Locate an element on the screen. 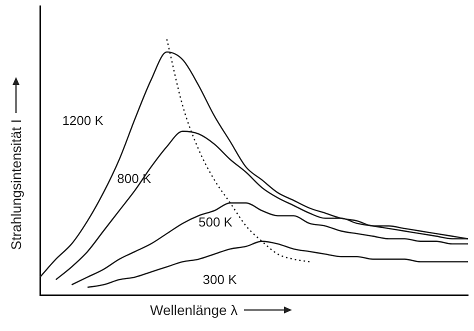  y-axis-title: Strahlungsintensität I is located at coordinates (16, 184).